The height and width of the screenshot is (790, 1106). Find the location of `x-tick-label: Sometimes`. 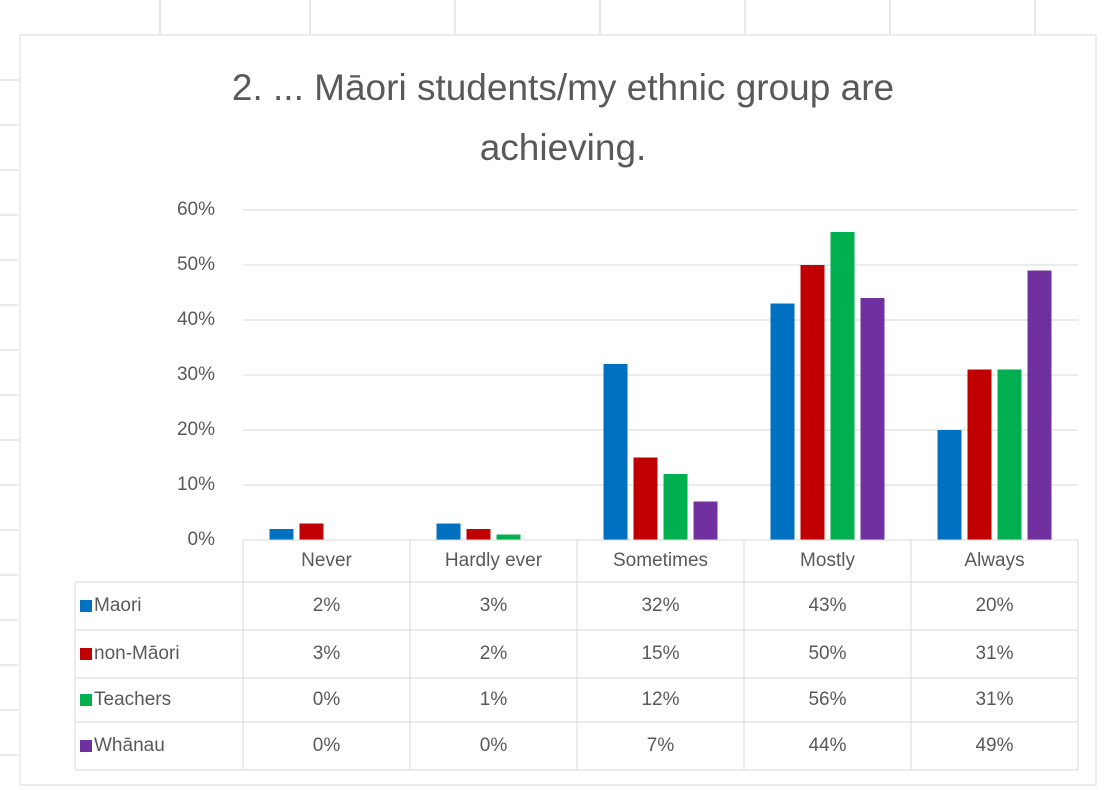

x-tick-label: Sometimes is located at coordinates (660, 560).